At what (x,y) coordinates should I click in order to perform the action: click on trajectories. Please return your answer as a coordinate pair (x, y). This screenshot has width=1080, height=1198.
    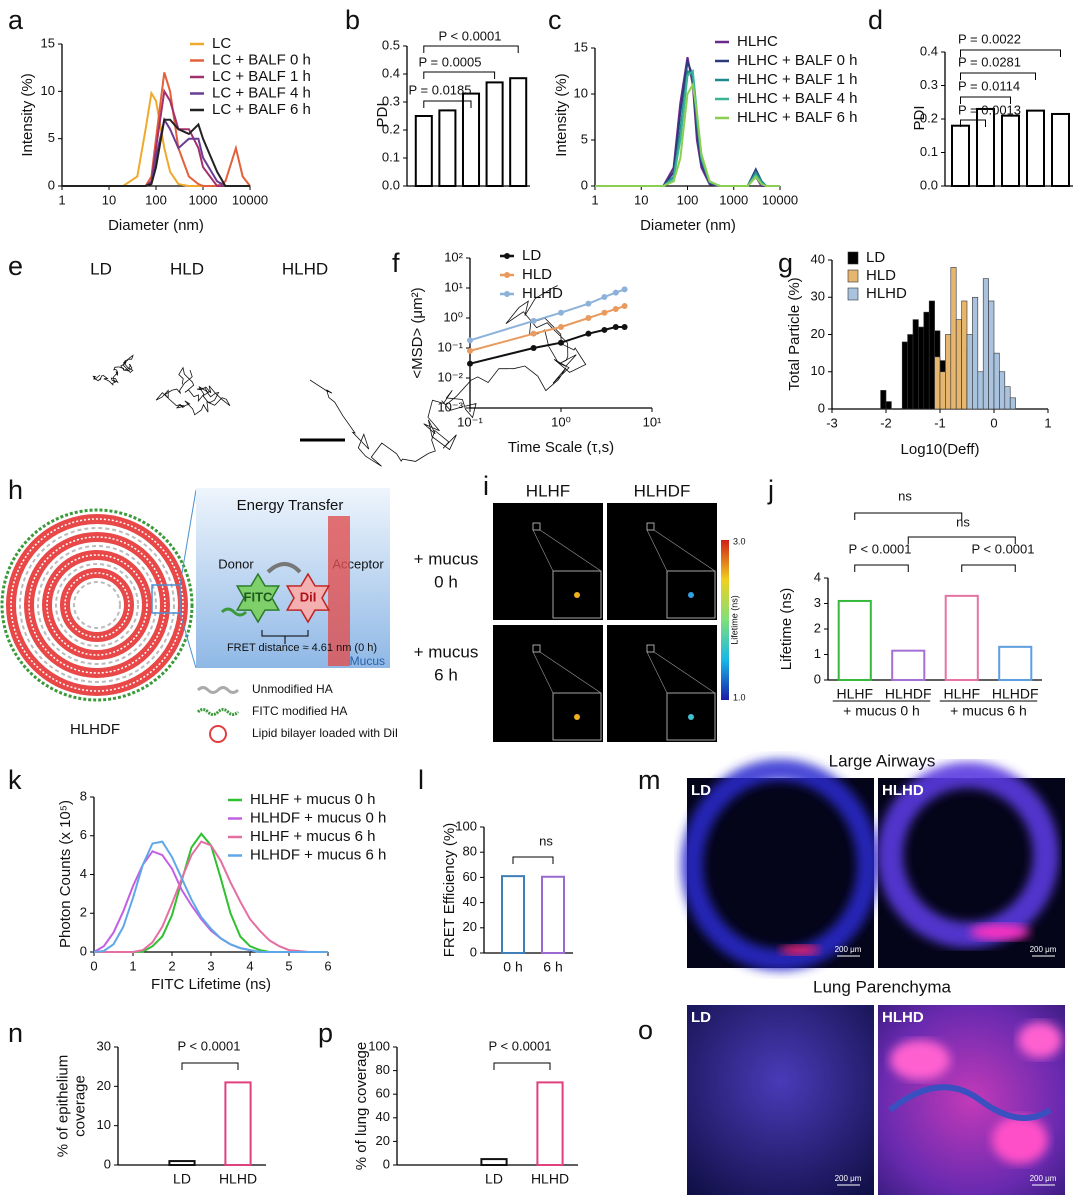
    Looking at the image, I should click on (339, 376).